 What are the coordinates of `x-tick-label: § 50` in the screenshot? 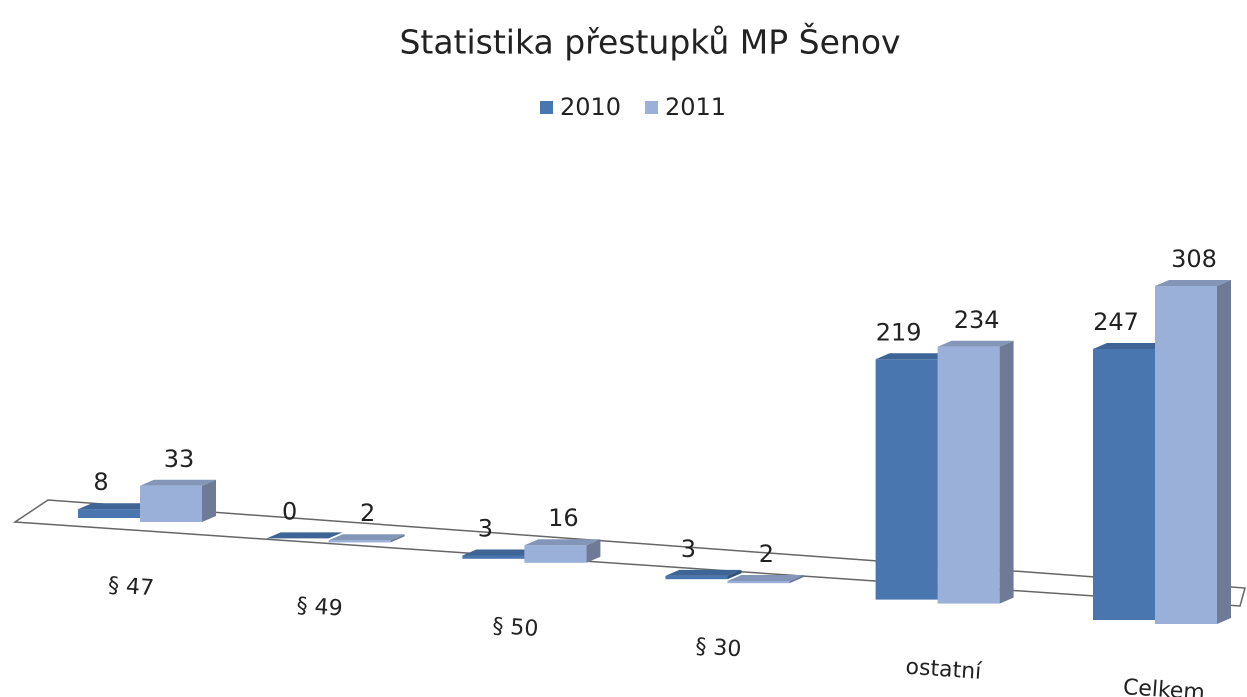 It's located at (516, 628).